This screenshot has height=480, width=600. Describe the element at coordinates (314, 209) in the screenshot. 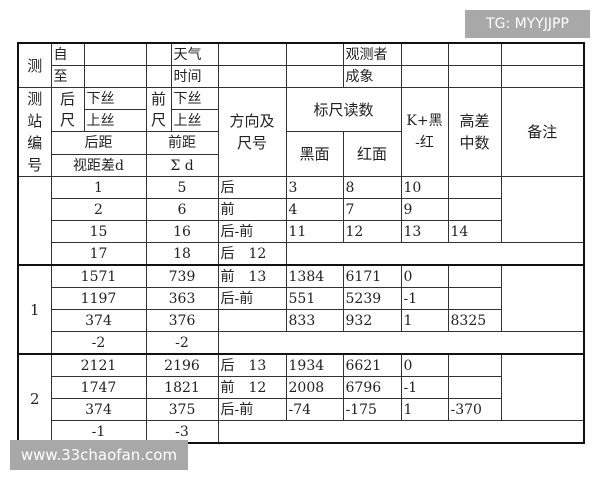

I see `black-face-cell: 4` at that location.